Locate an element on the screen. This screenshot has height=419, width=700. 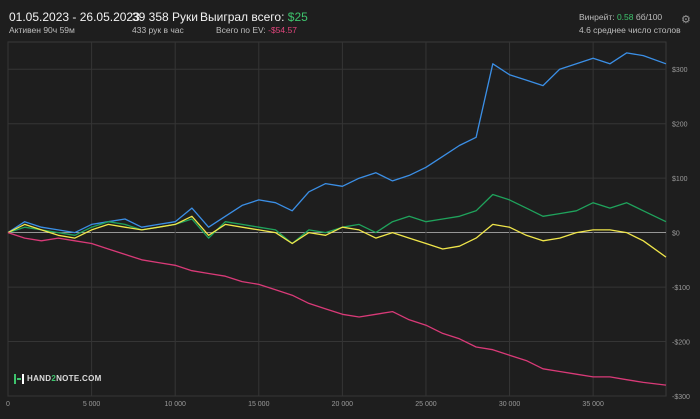
x-tick-label: 10 000 is located at coordinates (175, 404).